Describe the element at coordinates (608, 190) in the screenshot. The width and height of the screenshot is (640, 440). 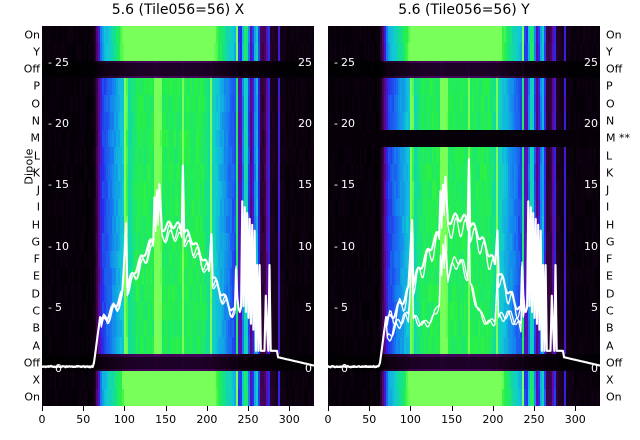
I see `dipole-label: J` at that location.